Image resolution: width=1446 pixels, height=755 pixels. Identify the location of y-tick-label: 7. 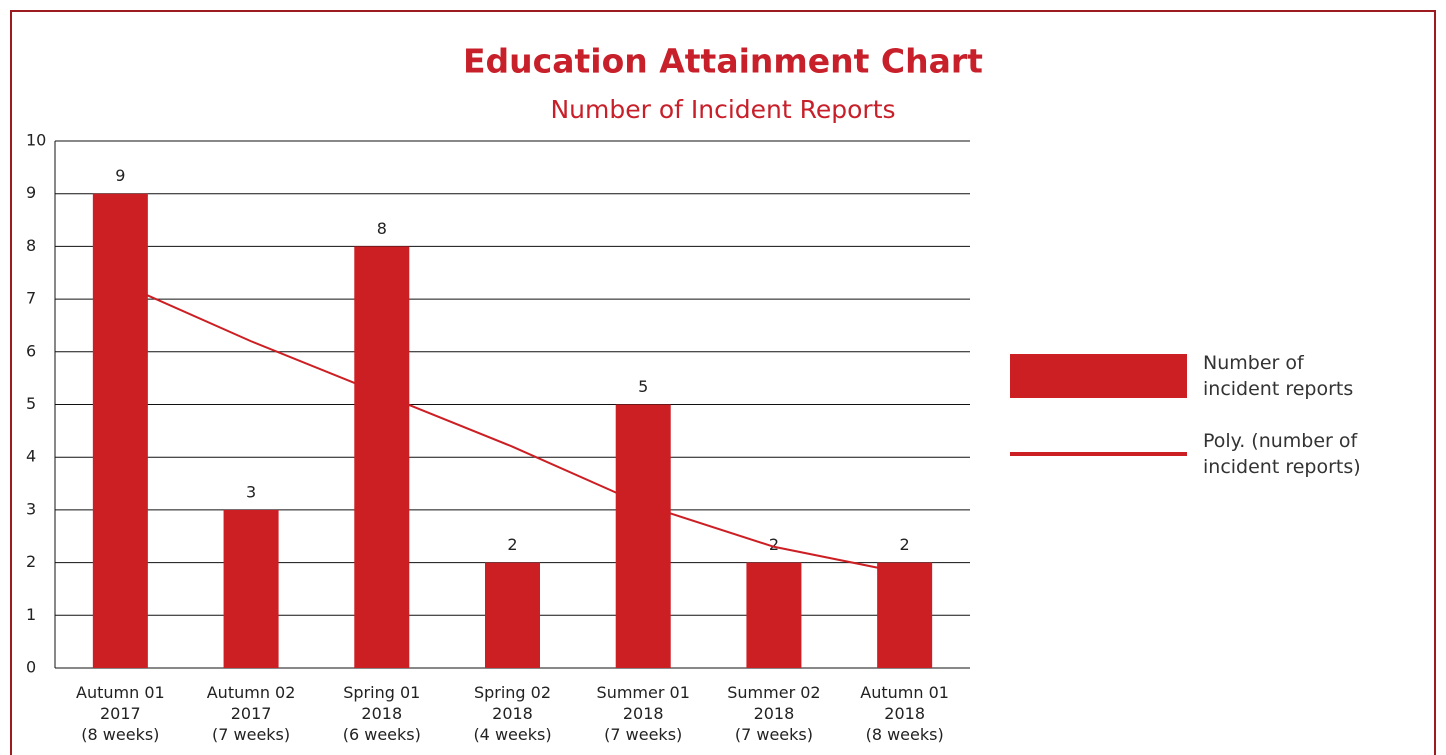
(31, 298).